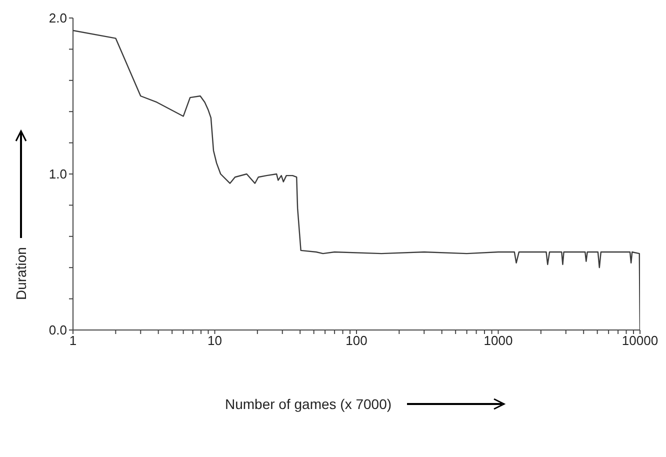 The width and height of the screenshot is (666, 457). Describe the element at coordinates (57, 174) in the screenshot. I see `y-tick-label: 1.0` at that location.